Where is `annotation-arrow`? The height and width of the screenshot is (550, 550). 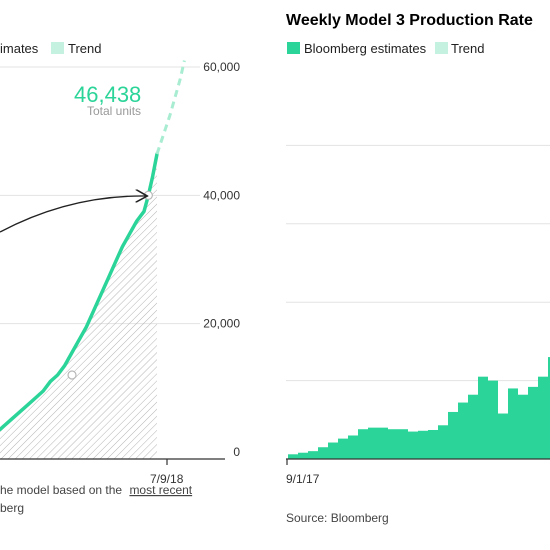
annotation-arrow is located at coordinates (73, 214).